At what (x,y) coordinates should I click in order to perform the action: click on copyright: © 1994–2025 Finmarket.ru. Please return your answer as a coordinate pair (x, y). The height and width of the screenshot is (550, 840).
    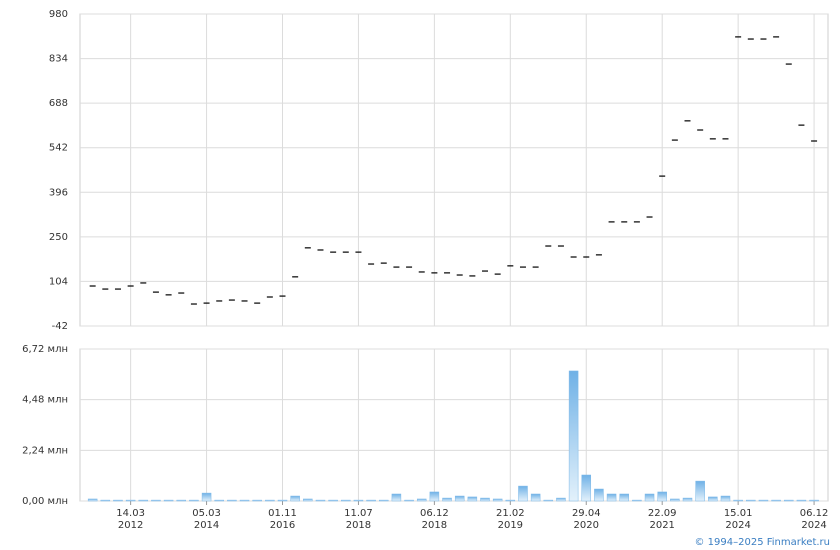
    Looking at the image, I should click on (762, 542).